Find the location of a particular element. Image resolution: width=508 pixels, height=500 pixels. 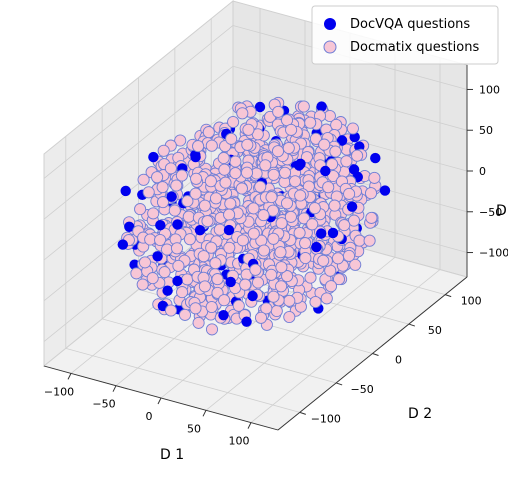

legend-marker-docmatix is located at coordinates (330, 47).